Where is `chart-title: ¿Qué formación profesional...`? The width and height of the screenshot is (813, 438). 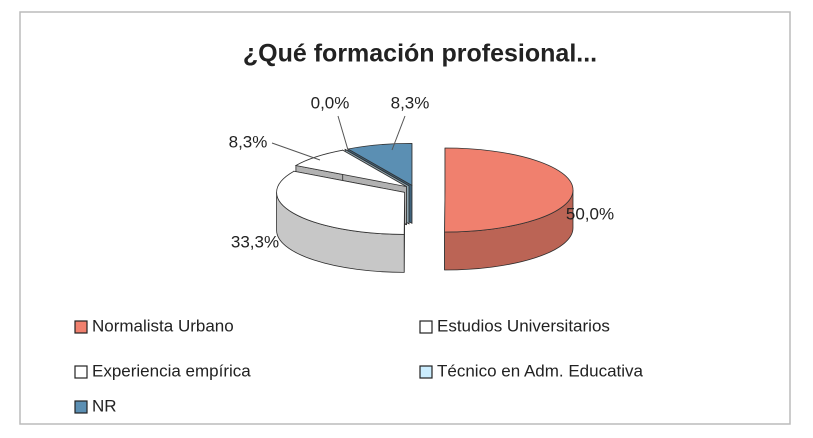 chart-title: ¿Qué formación profesional... is located at coordinates (420, 54).